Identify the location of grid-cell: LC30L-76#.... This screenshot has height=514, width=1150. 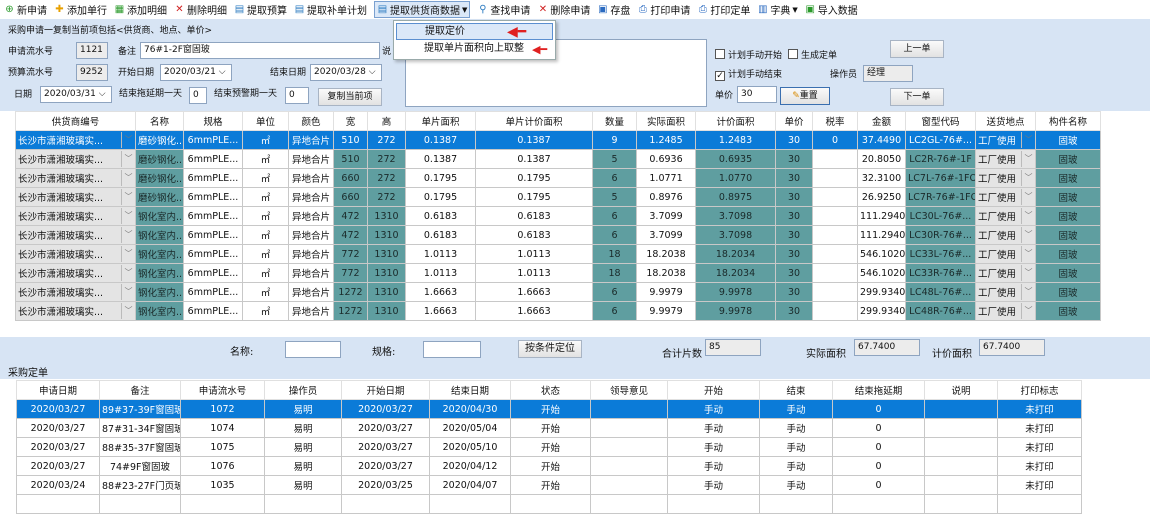
(940, 216).